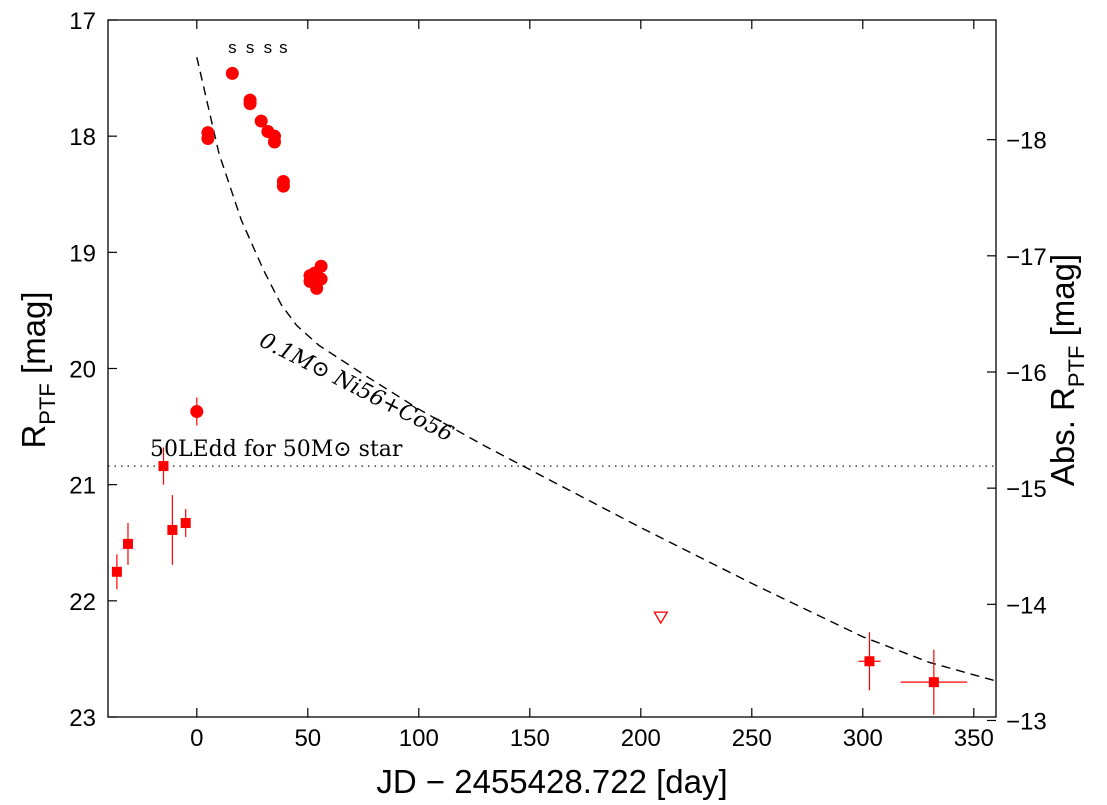 The width and height of the screenshot is (1107, 805). What do you see at coordinates (37, 369) in the screenshot?
I see `y-axis-label: RPTF [mag]` at bounding box center [37, 369].